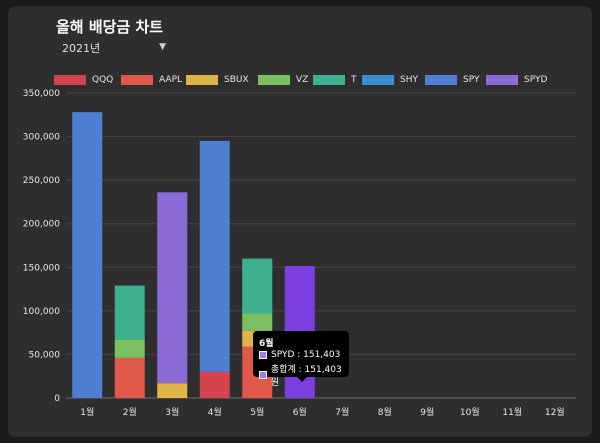 This screenshot has height=443, width=600. Describe the element at coordinates (300, 412) in the screenshot. I see `x-tick-label: 6월` at that location.